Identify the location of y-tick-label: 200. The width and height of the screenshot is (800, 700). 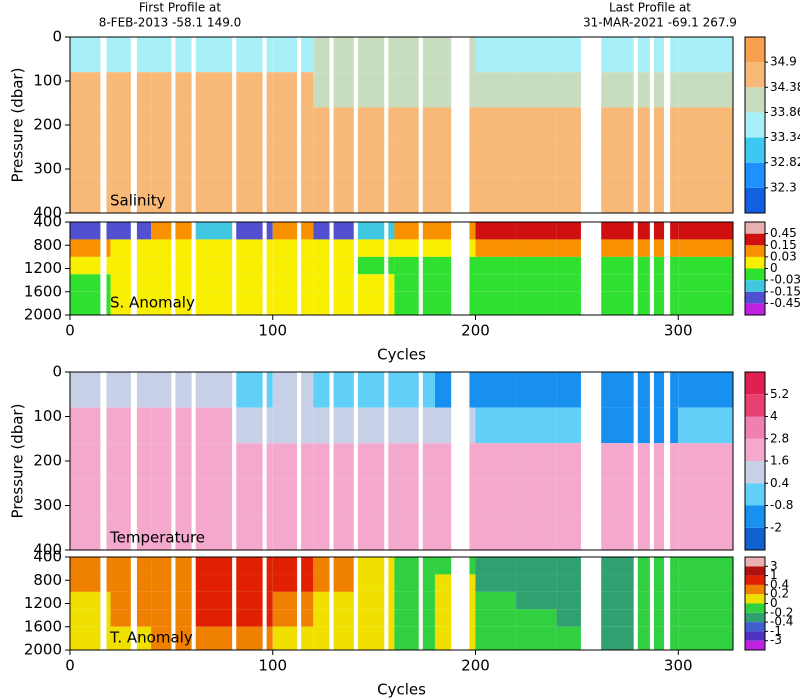
(47, 125).